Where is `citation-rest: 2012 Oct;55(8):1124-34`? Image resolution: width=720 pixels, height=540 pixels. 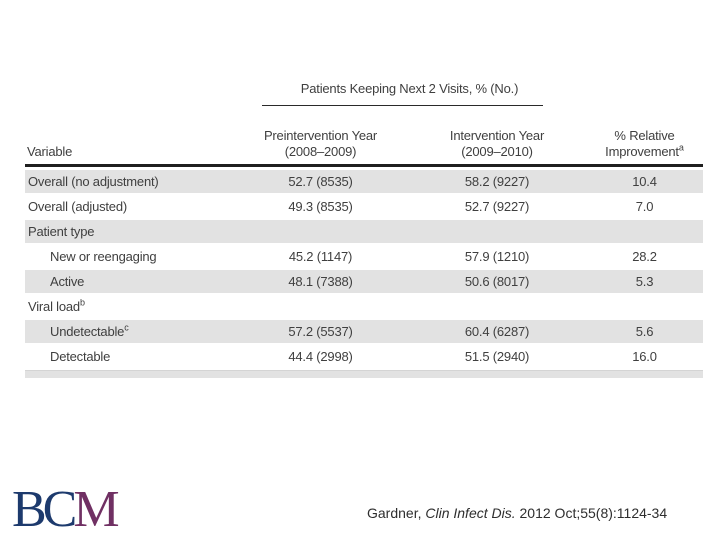
citation-rest: 2012 Oct;55(8):1124-34 is located at coordinates (591, 513).